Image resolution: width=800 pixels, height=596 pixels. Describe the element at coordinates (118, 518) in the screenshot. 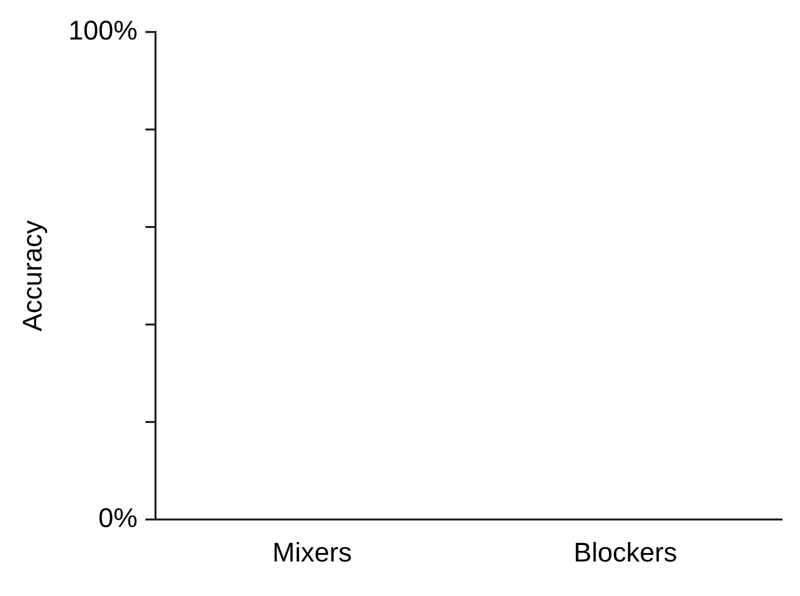

I see `y-tick-label: 0%` at that location.